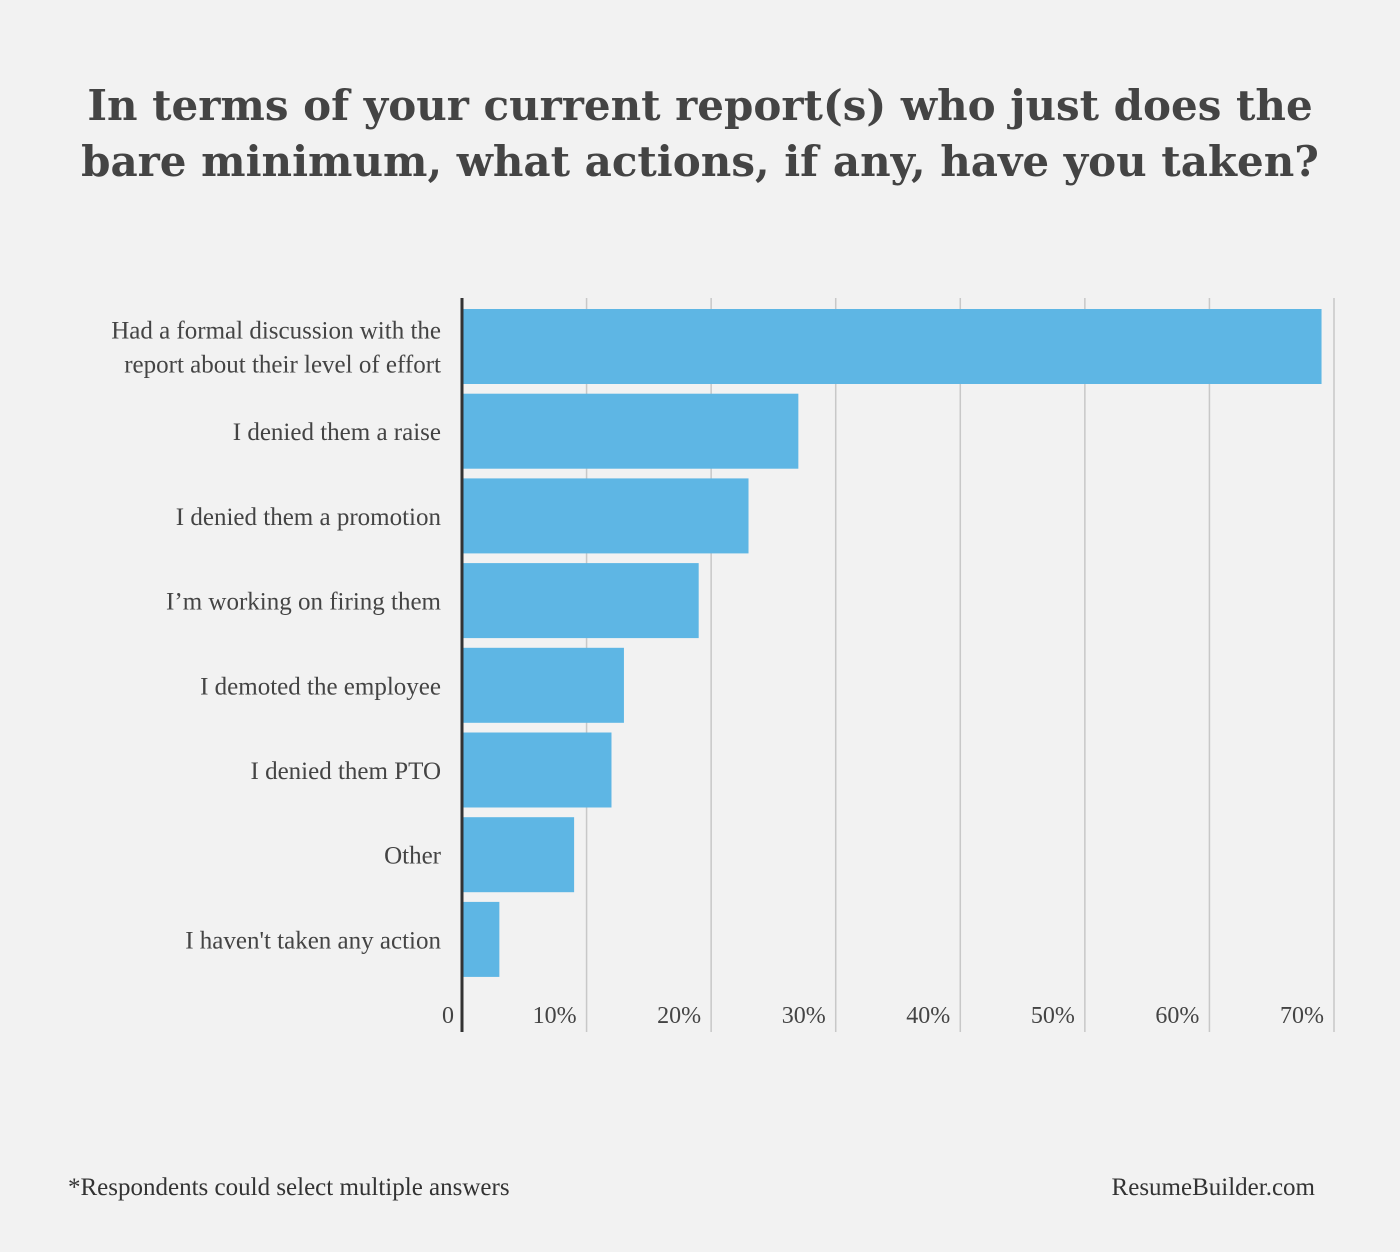 This screenshot has width=1400, height=1252. Describe the element at coordinates (320, 686) in the screenshot. I see `category-label-5: I demoted the employee` at that location.